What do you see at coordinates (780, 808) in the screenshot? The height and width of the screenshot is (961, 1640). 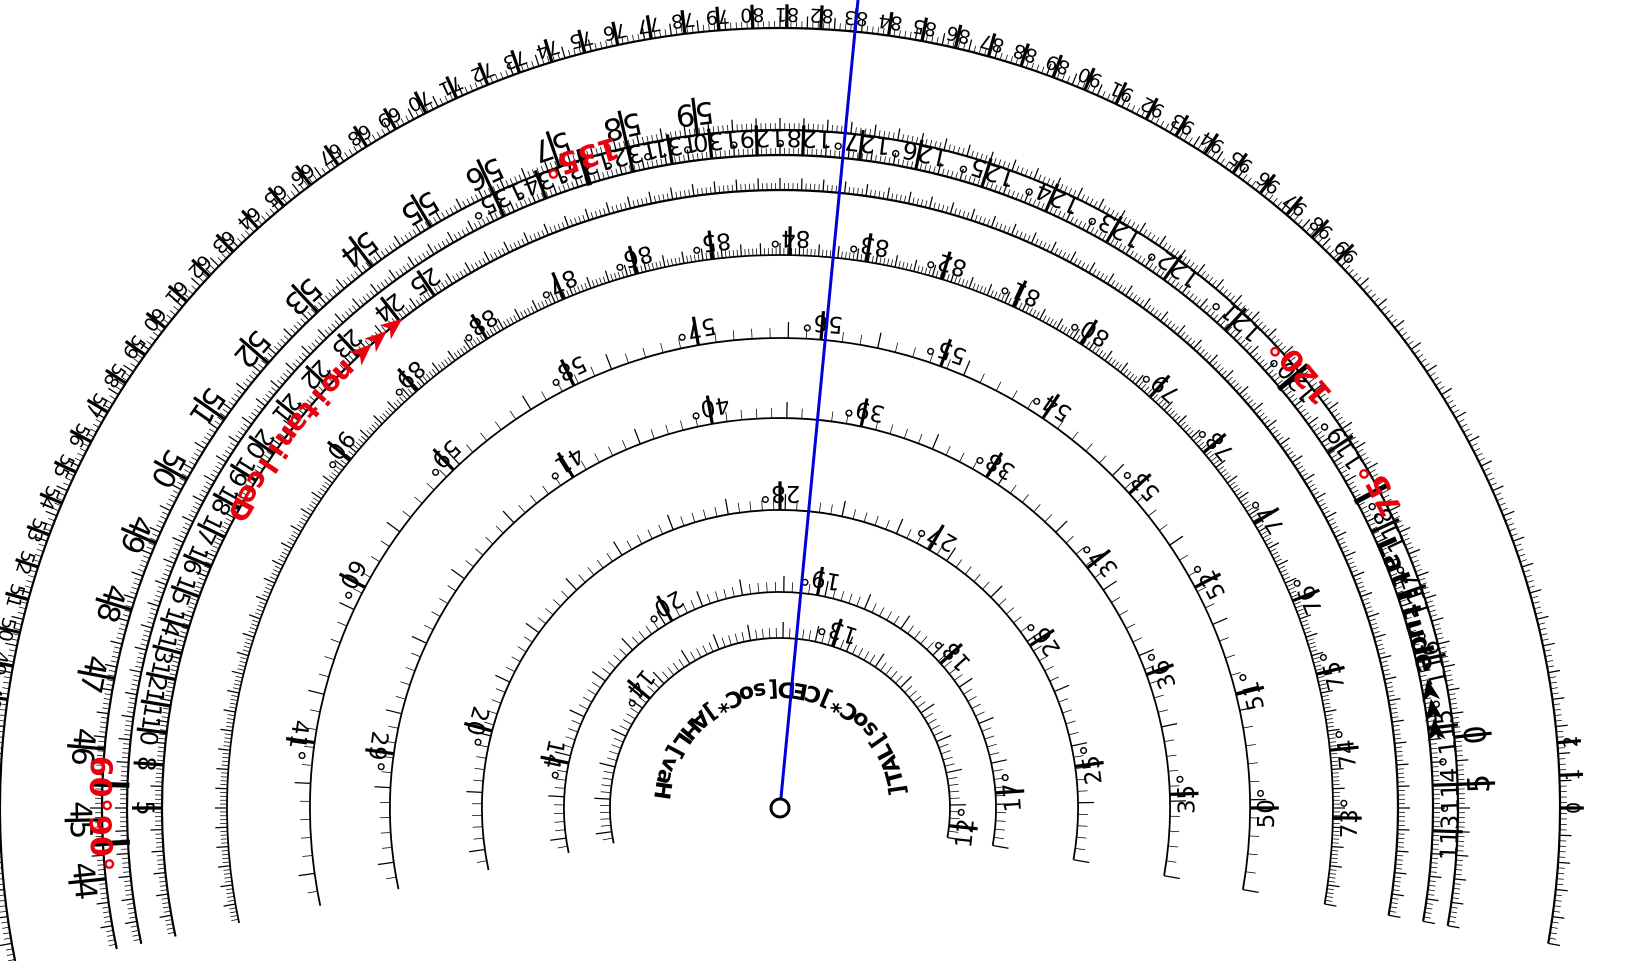 I see `center-pivot` at bounding box center [780, 808].